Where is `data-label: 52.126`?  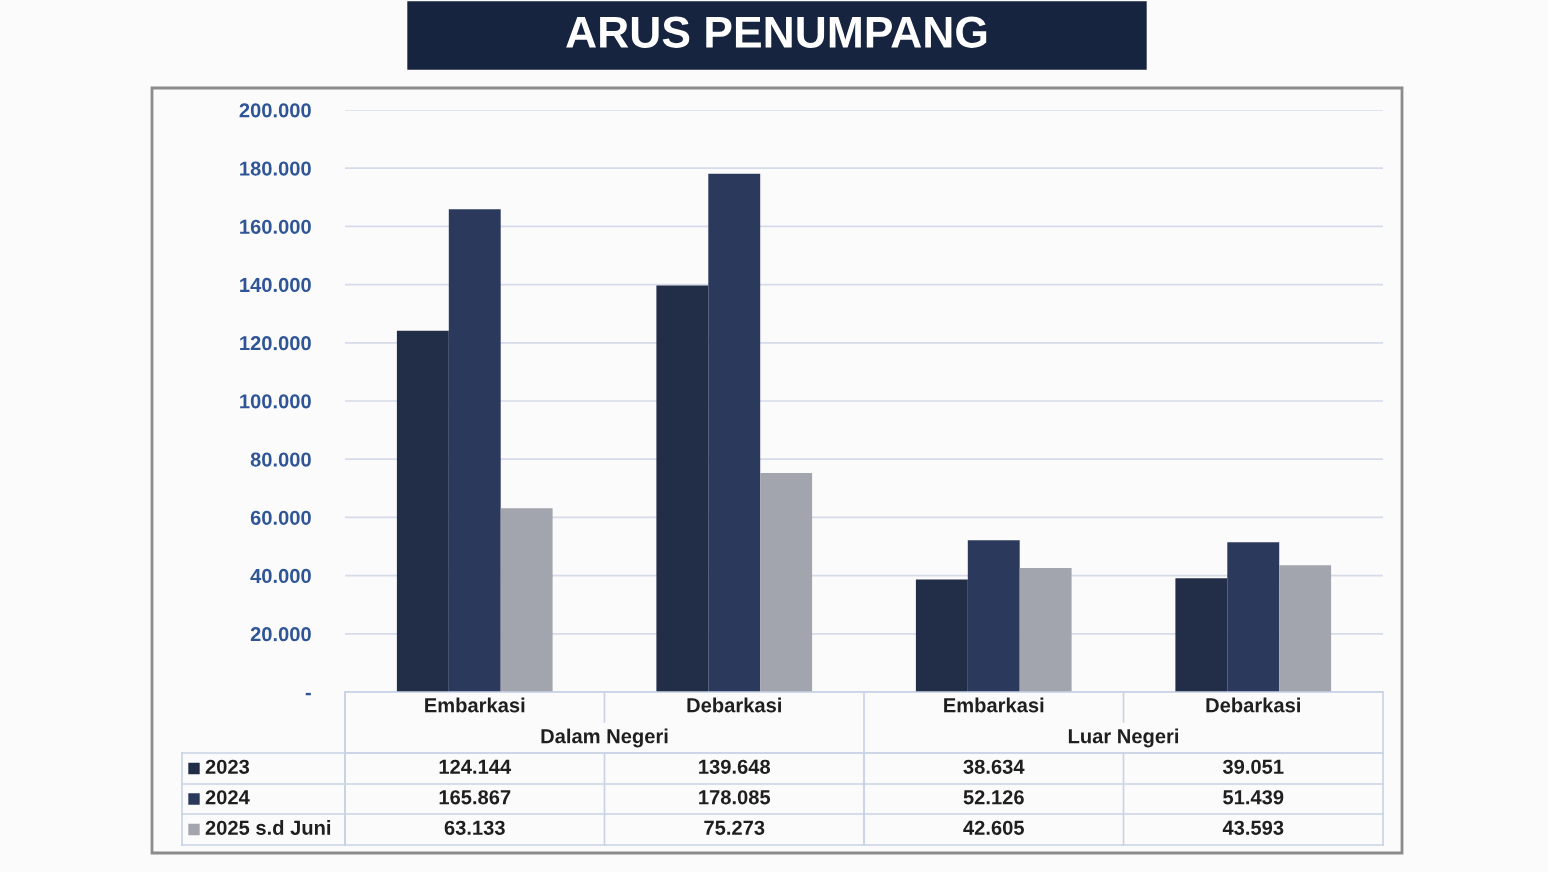 data-label: 52.126 is located at coordinates (993, 797).